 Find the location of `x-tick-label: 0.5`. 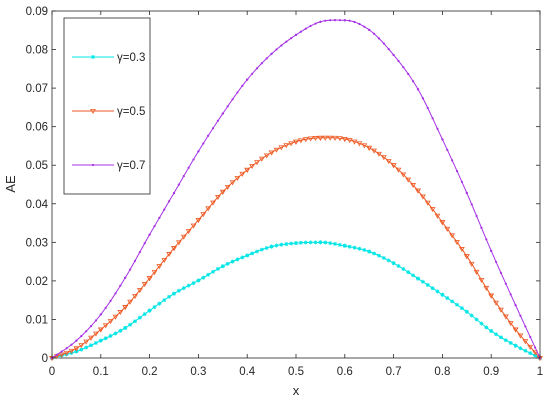

x-tick-label: 0.5 is located at coordinates (296, 372).